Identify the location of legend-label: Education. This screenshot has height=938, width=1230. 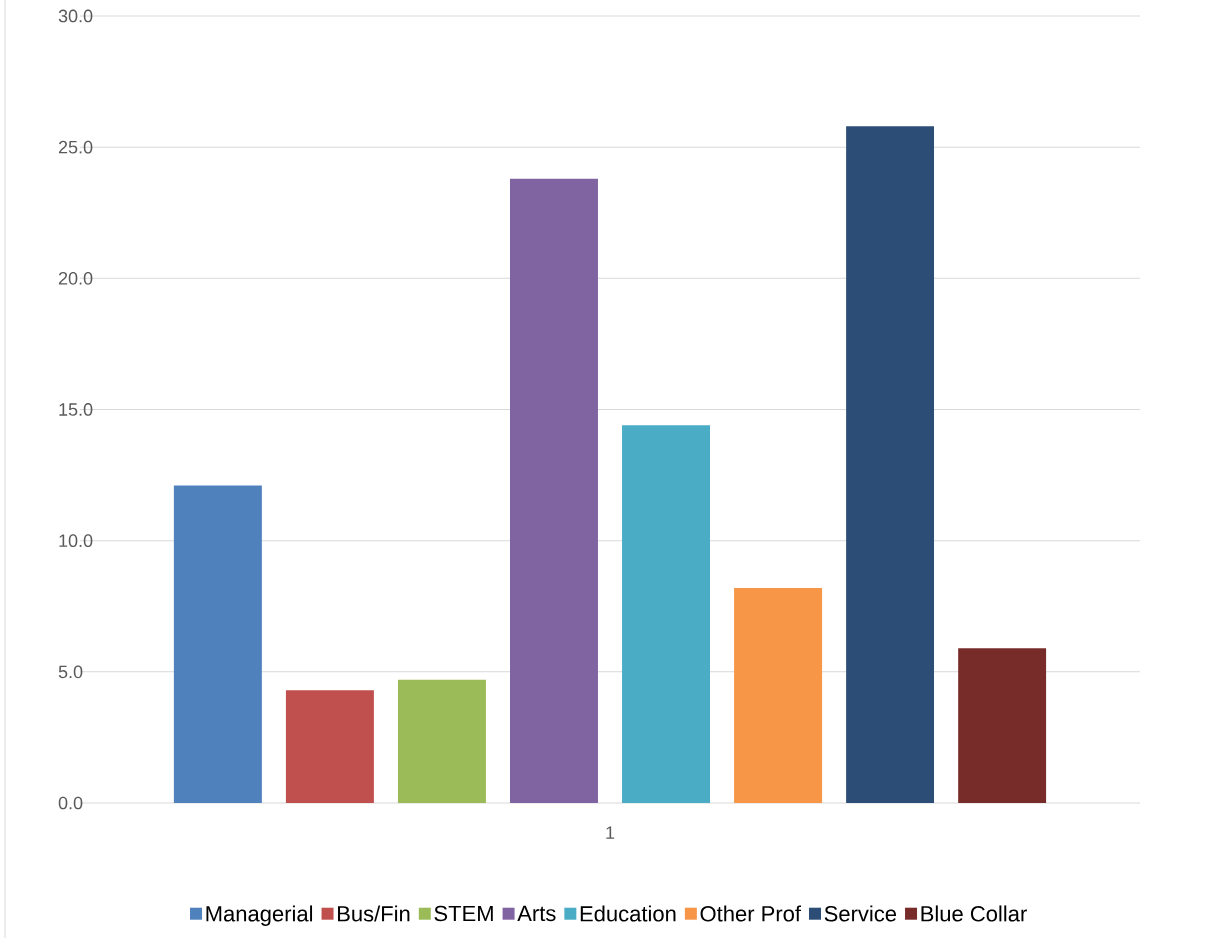
(628, 913).